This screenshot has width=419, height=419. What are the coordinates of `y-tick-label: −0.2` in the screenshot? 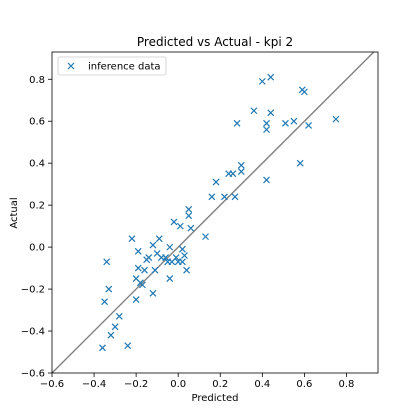 It's located at (33, 290).